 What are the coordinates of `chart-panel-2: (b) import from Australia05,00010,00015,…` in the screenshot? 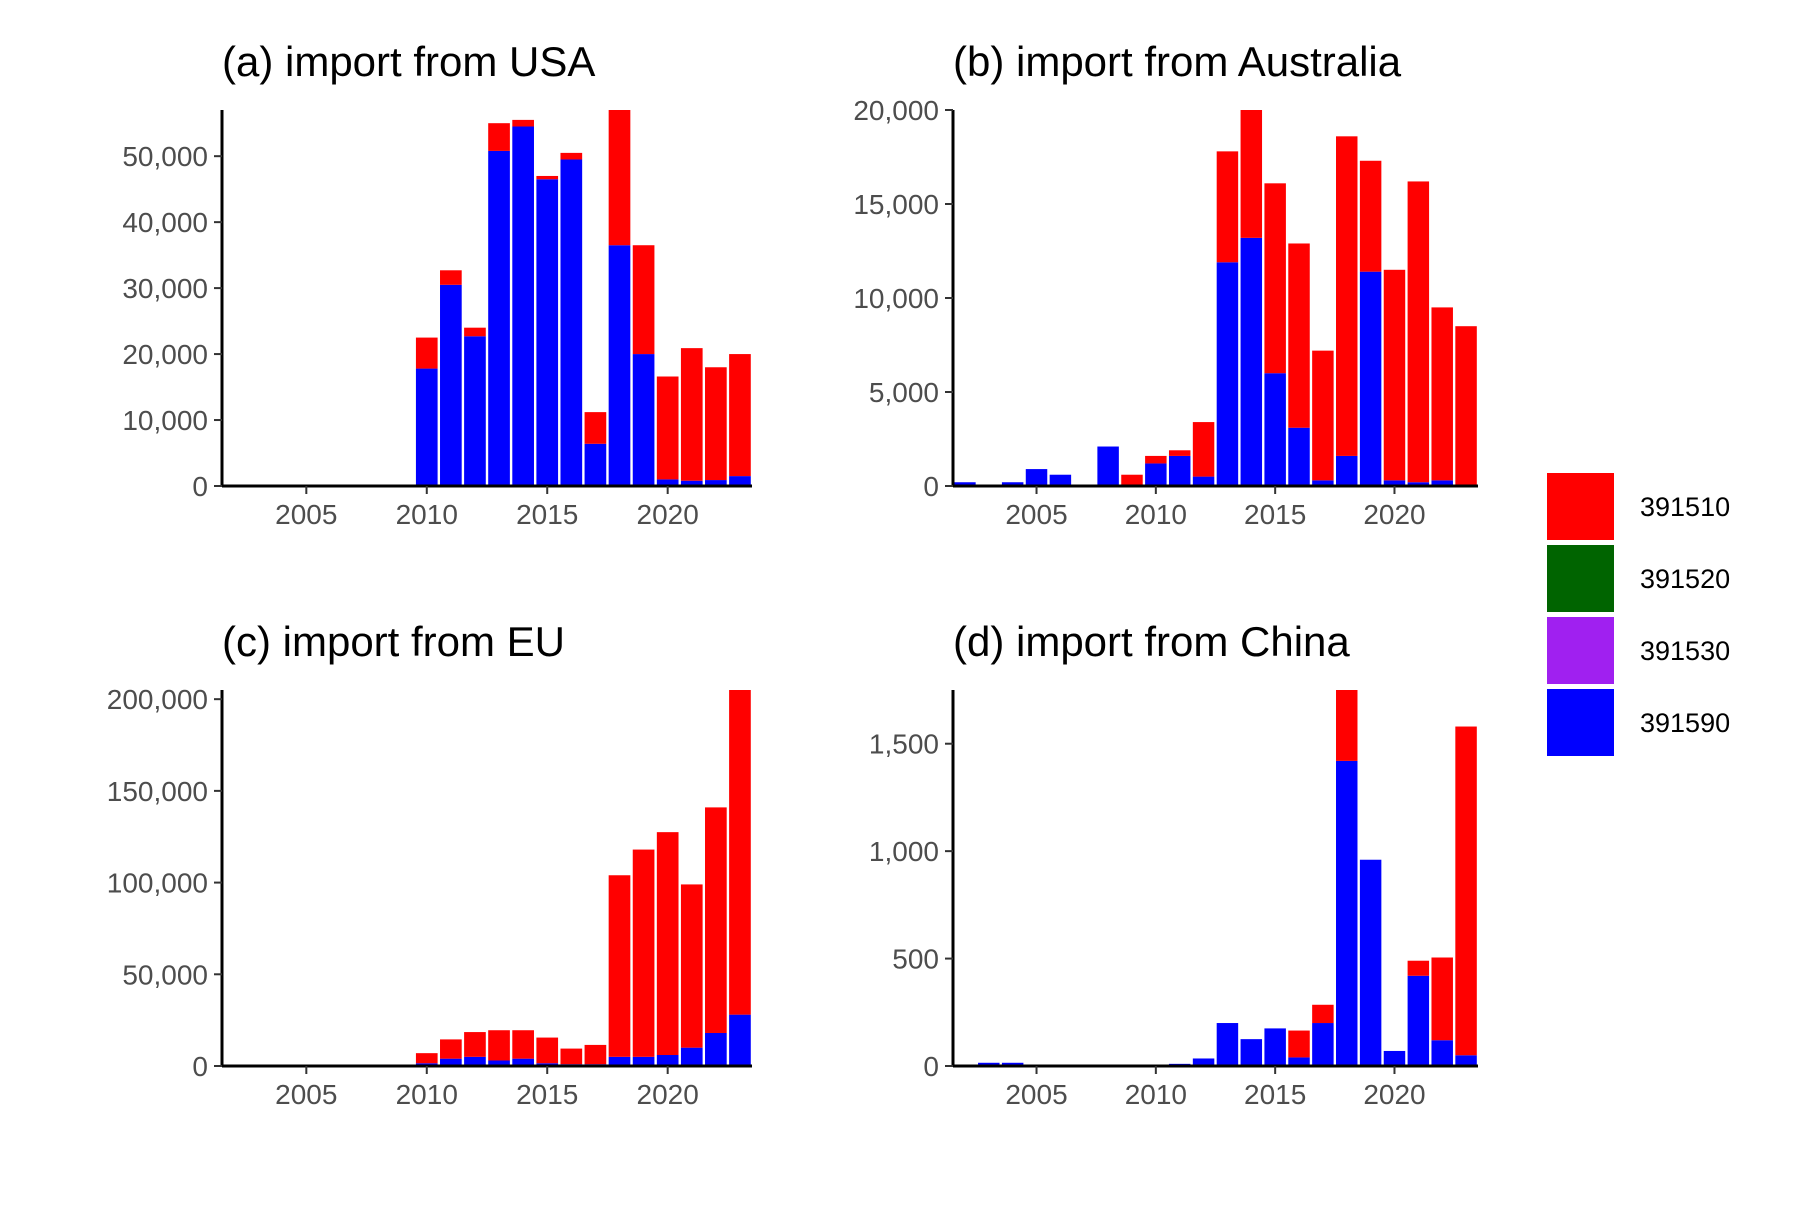 It's located at (1165, 284).